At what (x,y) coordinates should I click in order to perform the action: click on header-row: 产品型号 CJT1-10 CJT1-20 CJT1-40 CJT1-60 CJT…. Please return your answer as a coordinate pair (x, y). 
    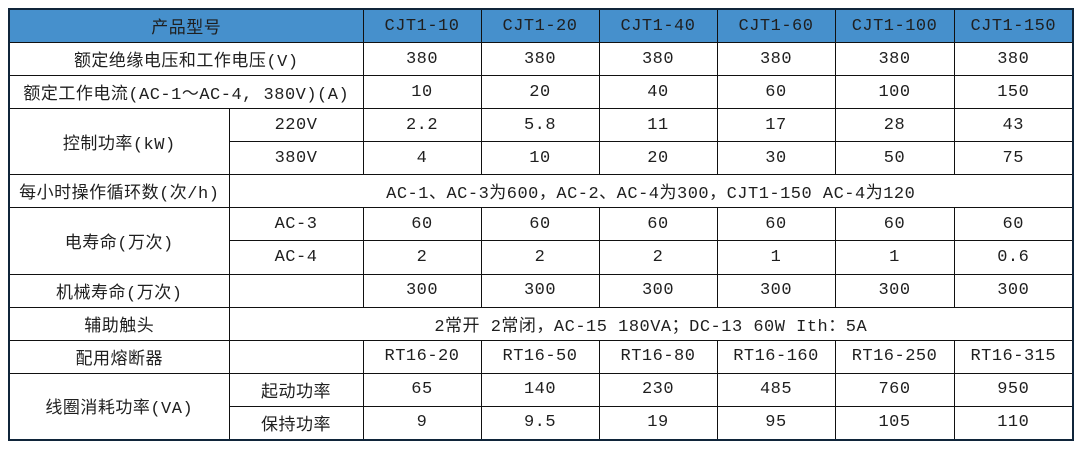
    Looking at the image, I should click on (541, 26).